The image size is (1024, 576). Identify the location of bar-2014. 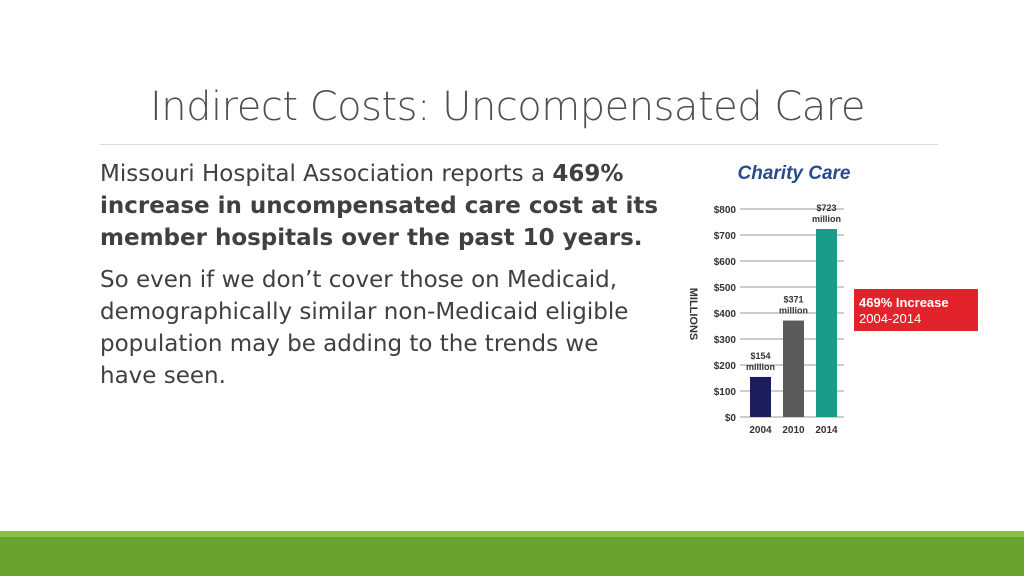
(826, 323).